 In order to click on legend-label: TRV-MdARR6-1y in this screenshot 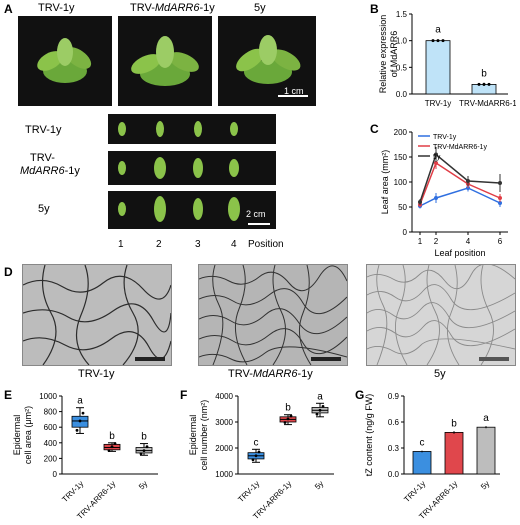, I will do `click(460, 147)`.